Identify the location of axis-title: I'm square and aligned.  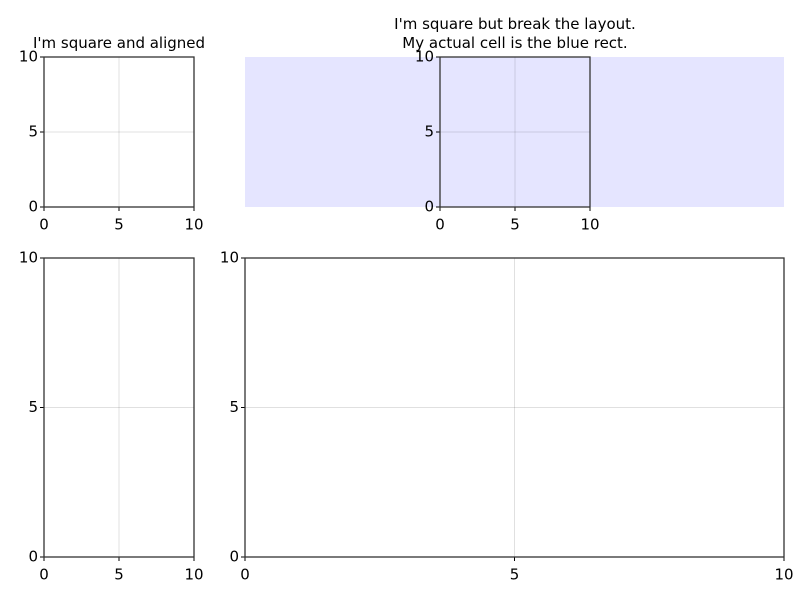
(119, 43).